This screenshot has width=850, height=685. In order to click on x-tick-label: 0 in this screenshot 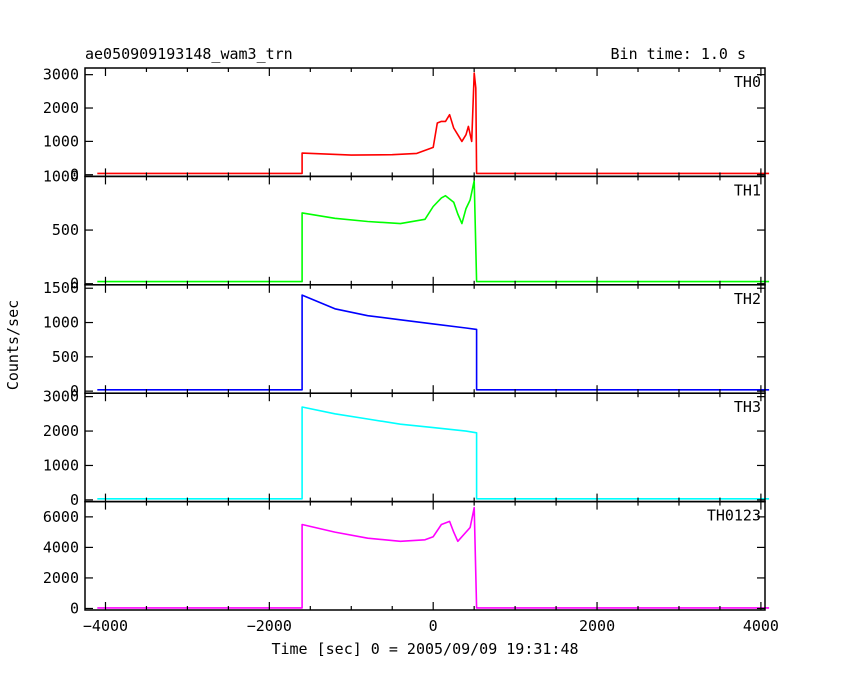, I will do `click(433, 626)`.